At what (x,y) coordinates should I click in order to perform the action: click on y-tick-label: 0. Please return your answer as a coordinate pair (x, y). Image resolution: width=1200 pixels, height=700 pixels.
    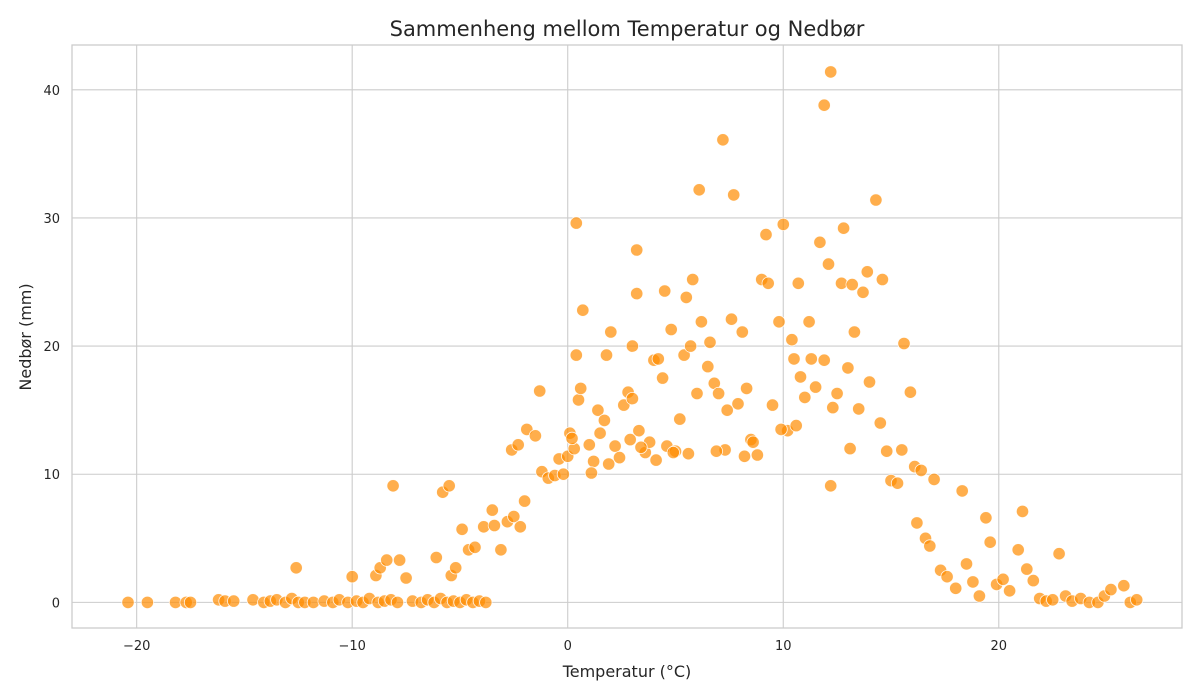
    Looking at the image, I should click on (56, 603).